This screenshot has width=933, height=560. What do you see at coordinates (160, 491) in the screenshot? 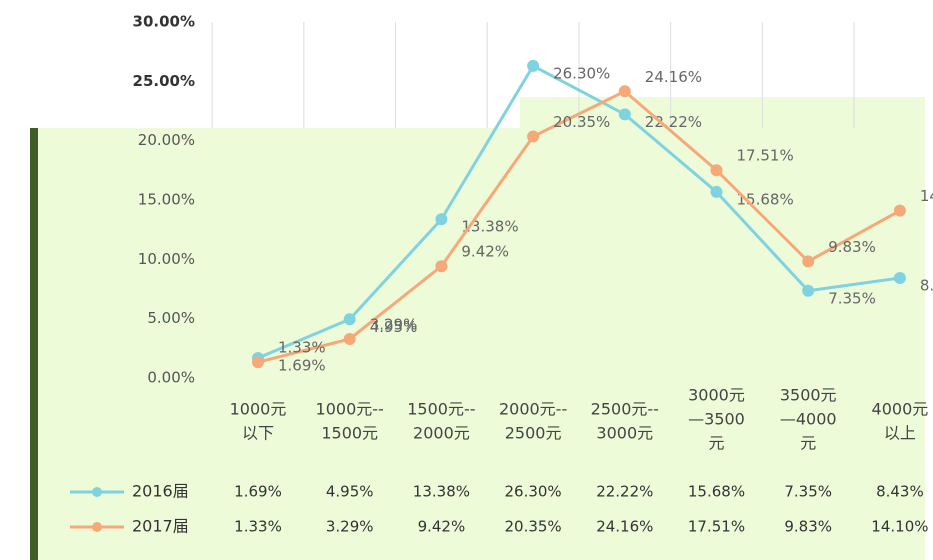
I see `legend-label: 2016届` at bounding box center [160, 491].